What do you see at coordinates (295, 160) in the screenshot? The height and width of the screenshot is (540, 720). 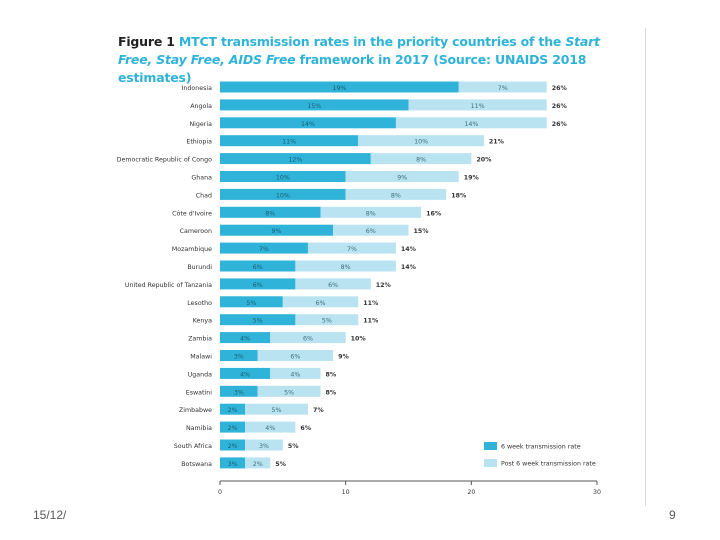 I see `data-label-6-week: 12%` at bounding box center [295, 160].